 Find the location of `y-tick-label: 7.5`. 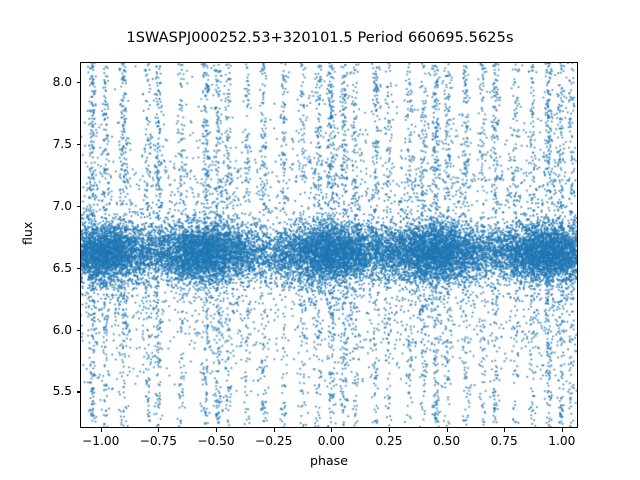

y-tick-label: 7.5 is located at coordinates (62, 143).